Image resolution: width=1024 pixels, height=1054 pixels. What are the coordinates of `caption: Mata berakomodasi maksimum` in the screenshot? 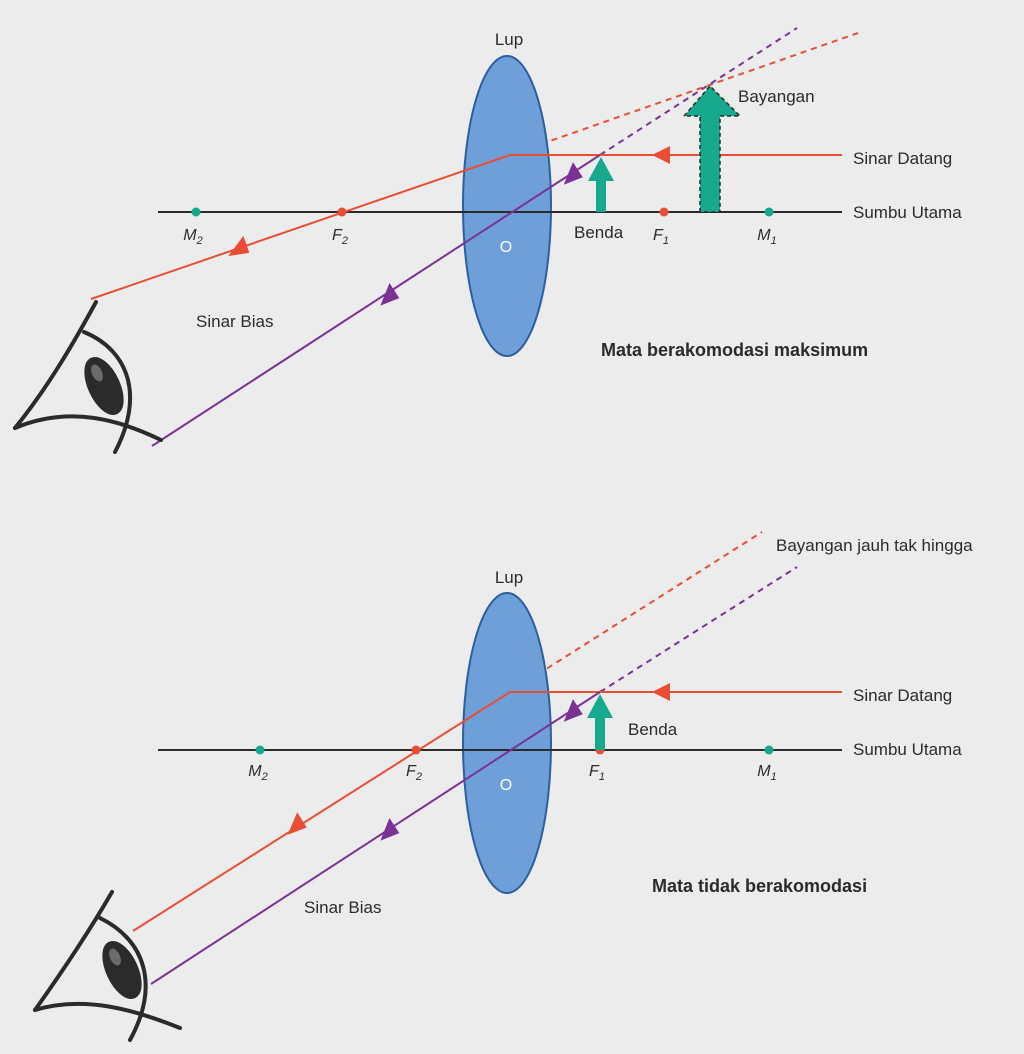 It's located at (734, 350).